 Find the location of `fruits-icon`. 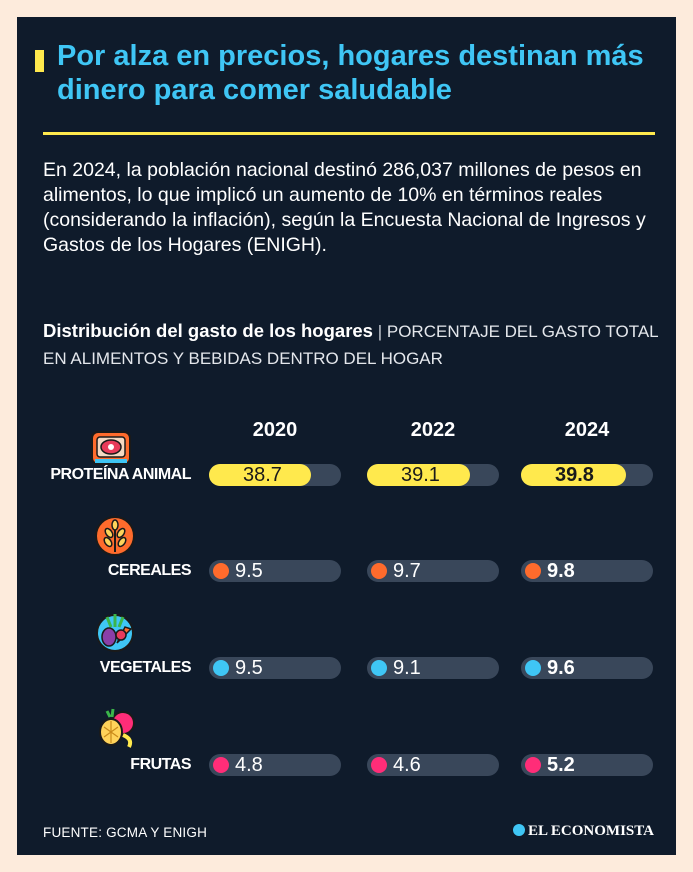

fruits-icon is located at coordinates (115, 729).